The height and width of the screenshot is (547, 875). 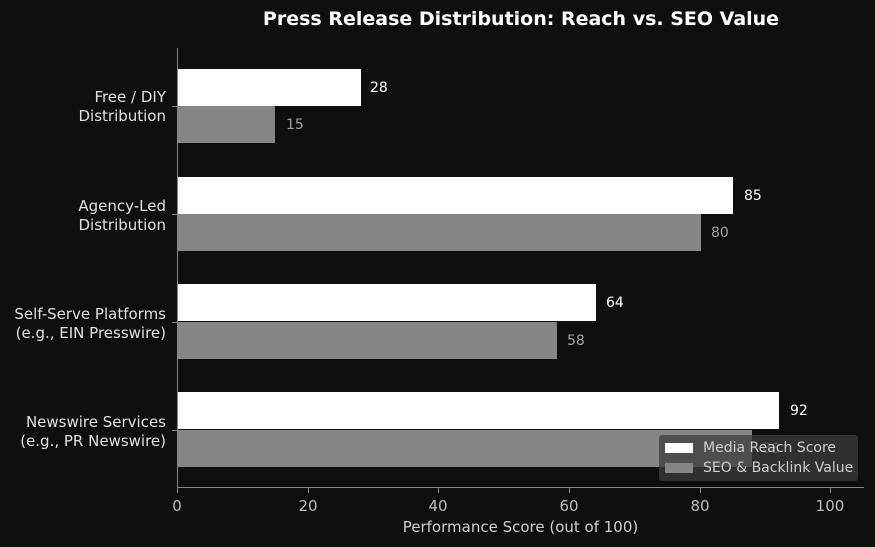 What do you see at coordinates (226, 124) in the screenshot?
I see `bar-seo-free-diy` at bounding box center [226, 124].